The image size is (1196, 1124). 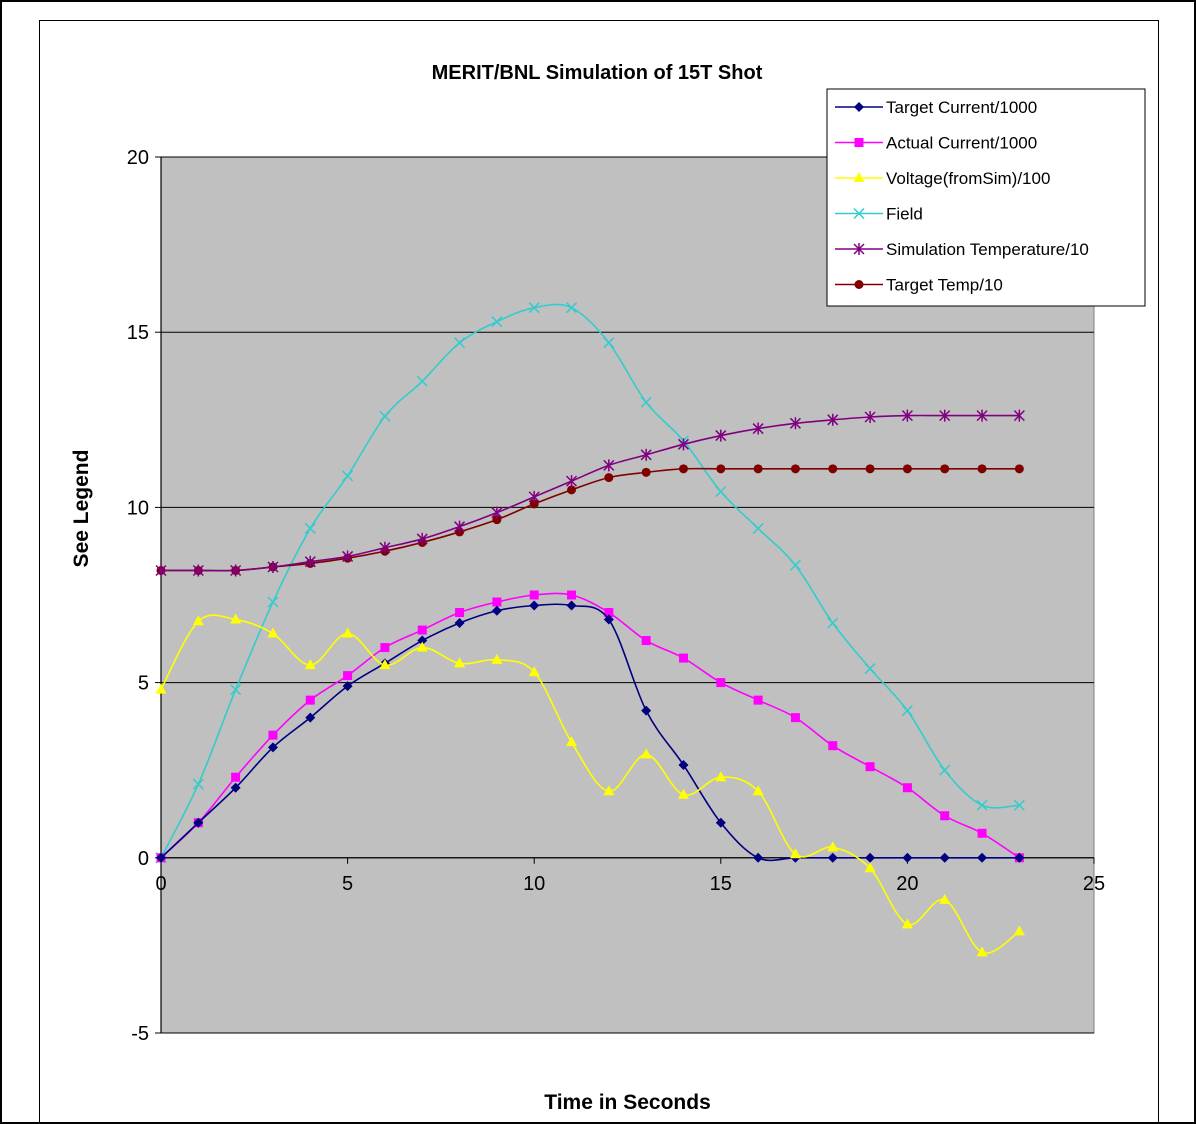 What do you see at coordinates (904, 214) in the screenshot?
I see `legend-label: Field` at bounding box center [904, 214].